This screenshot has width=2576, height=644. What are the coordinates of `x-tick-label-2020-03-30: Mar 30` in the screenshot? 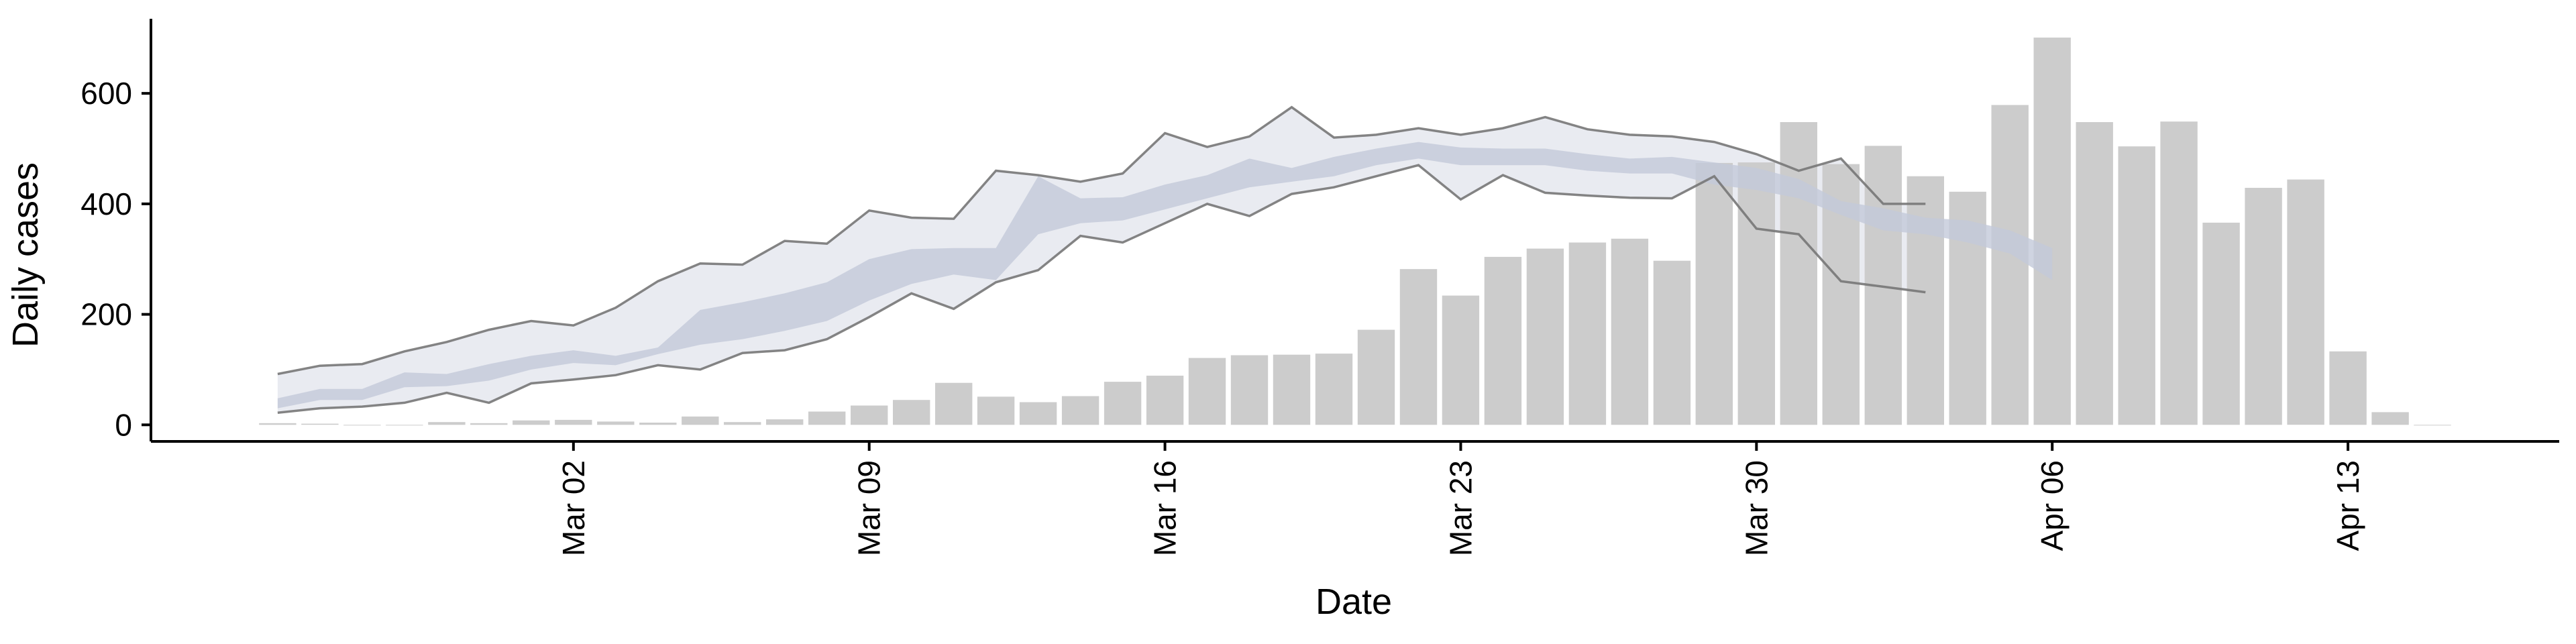 It's located at (1756, 508).